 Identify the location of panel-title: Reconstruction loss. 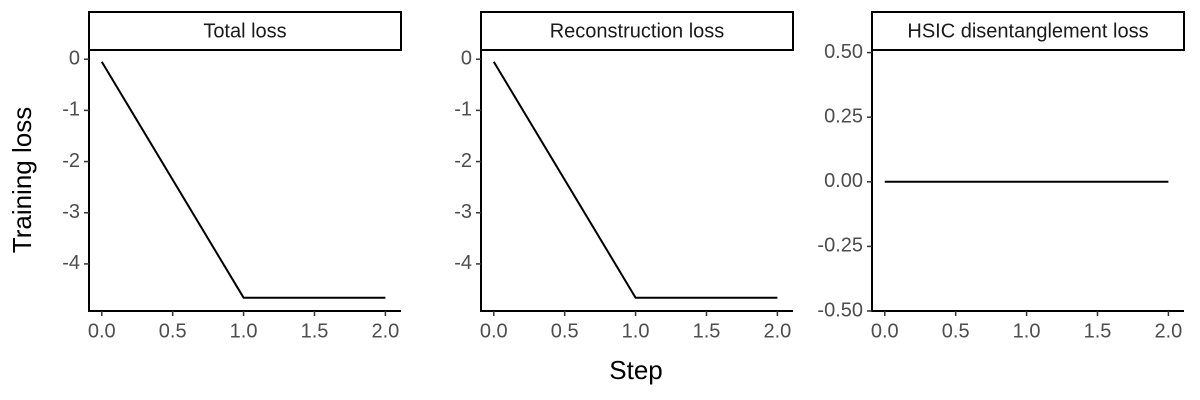
(637, 31).